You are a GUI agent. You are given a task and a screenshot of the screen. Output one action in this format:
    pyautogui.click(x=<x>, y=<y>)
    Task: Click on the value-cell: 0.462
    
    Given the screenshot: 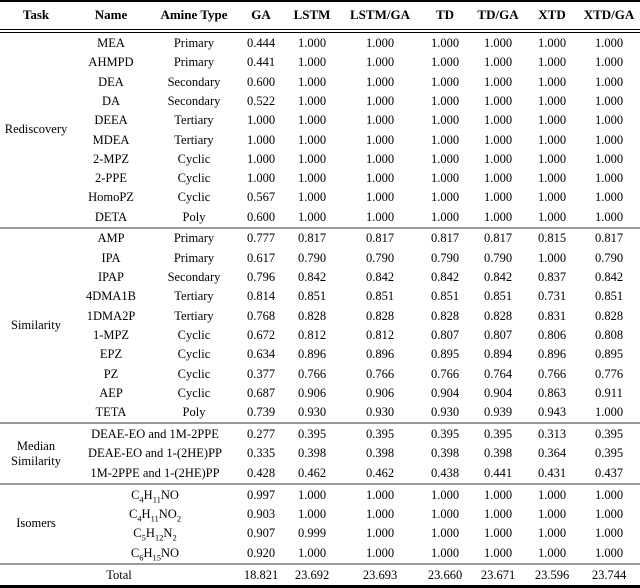 What is the action you would take?
    pyautogui.click(x=380, y=472)
    